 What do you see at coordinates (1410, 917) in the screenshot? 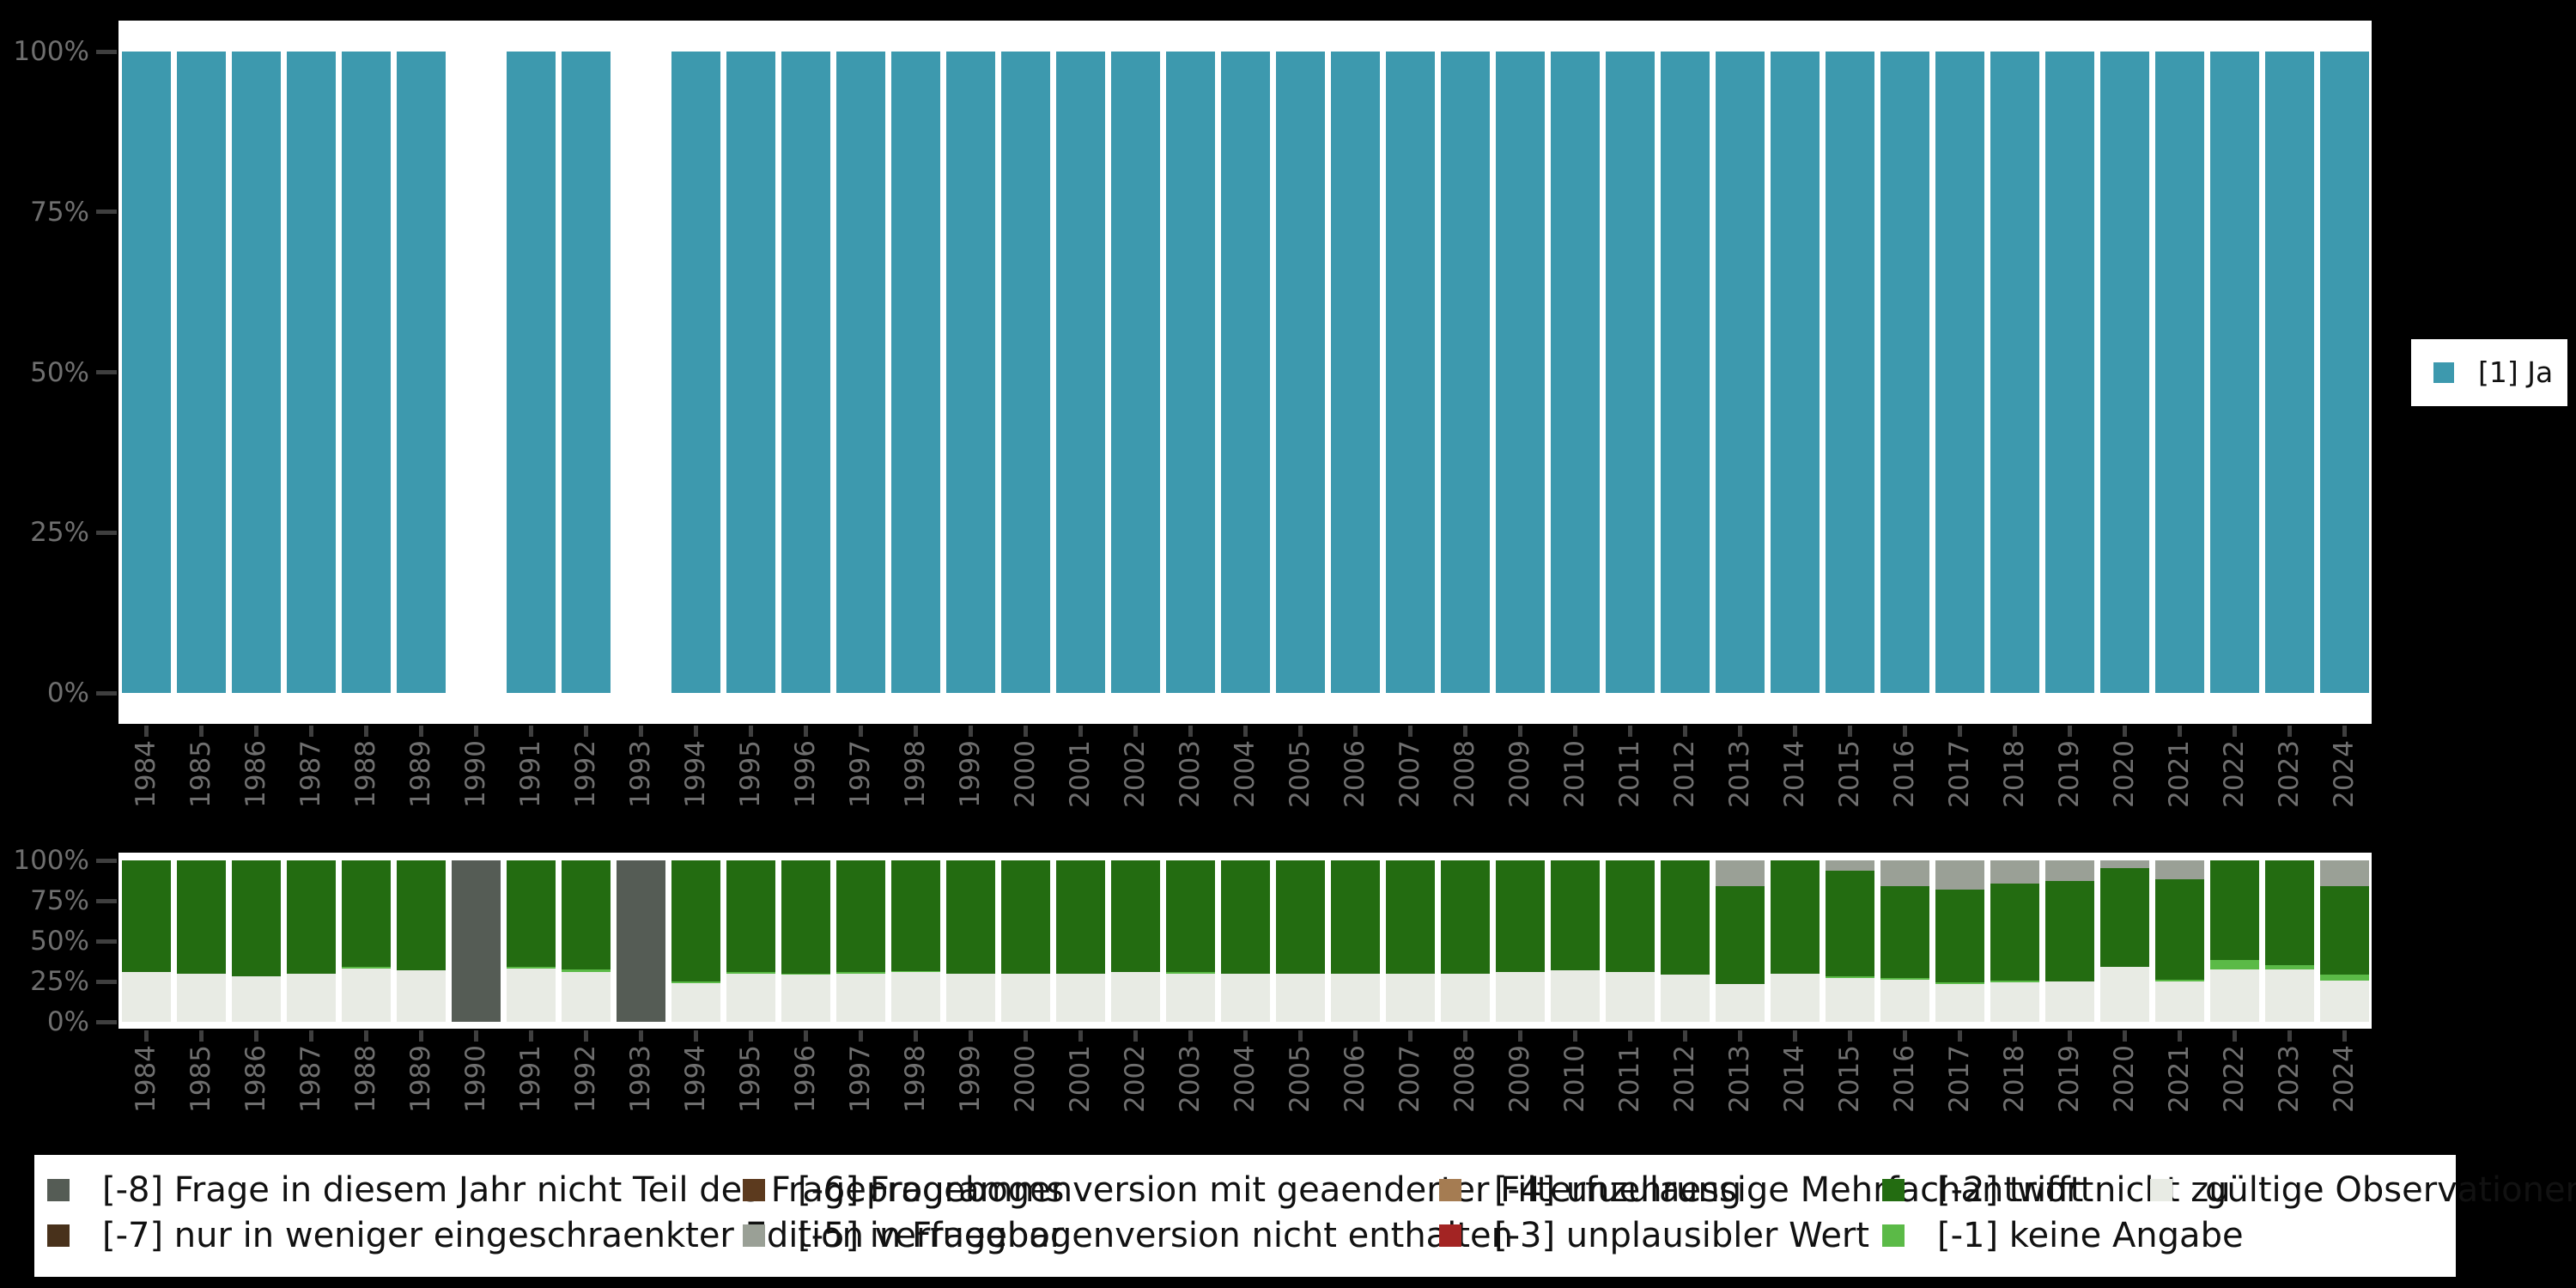
I see `bar-segment-2007` at bounding box center [1410, 917].